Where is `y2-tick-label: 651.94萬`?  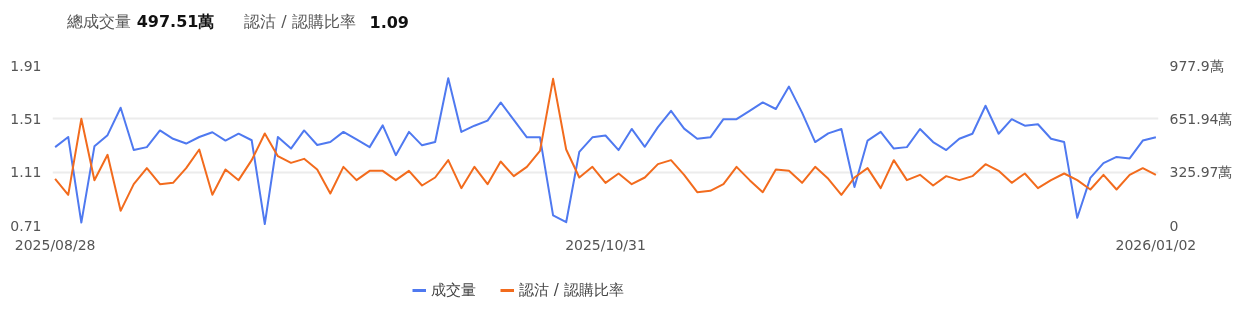 y2-tick-label: 651.94萬 is located at coordinates (1201, 118).